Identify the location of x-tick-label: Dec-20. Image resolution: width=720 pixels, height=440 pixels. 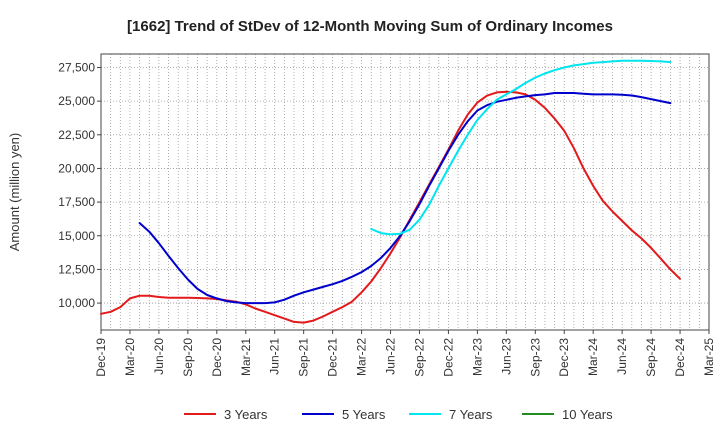
(217, 357).